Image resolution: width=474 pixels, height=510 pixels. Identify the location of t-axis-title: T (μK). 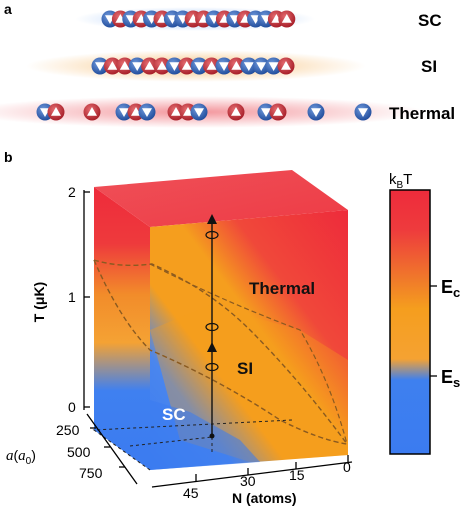
(39, 302).